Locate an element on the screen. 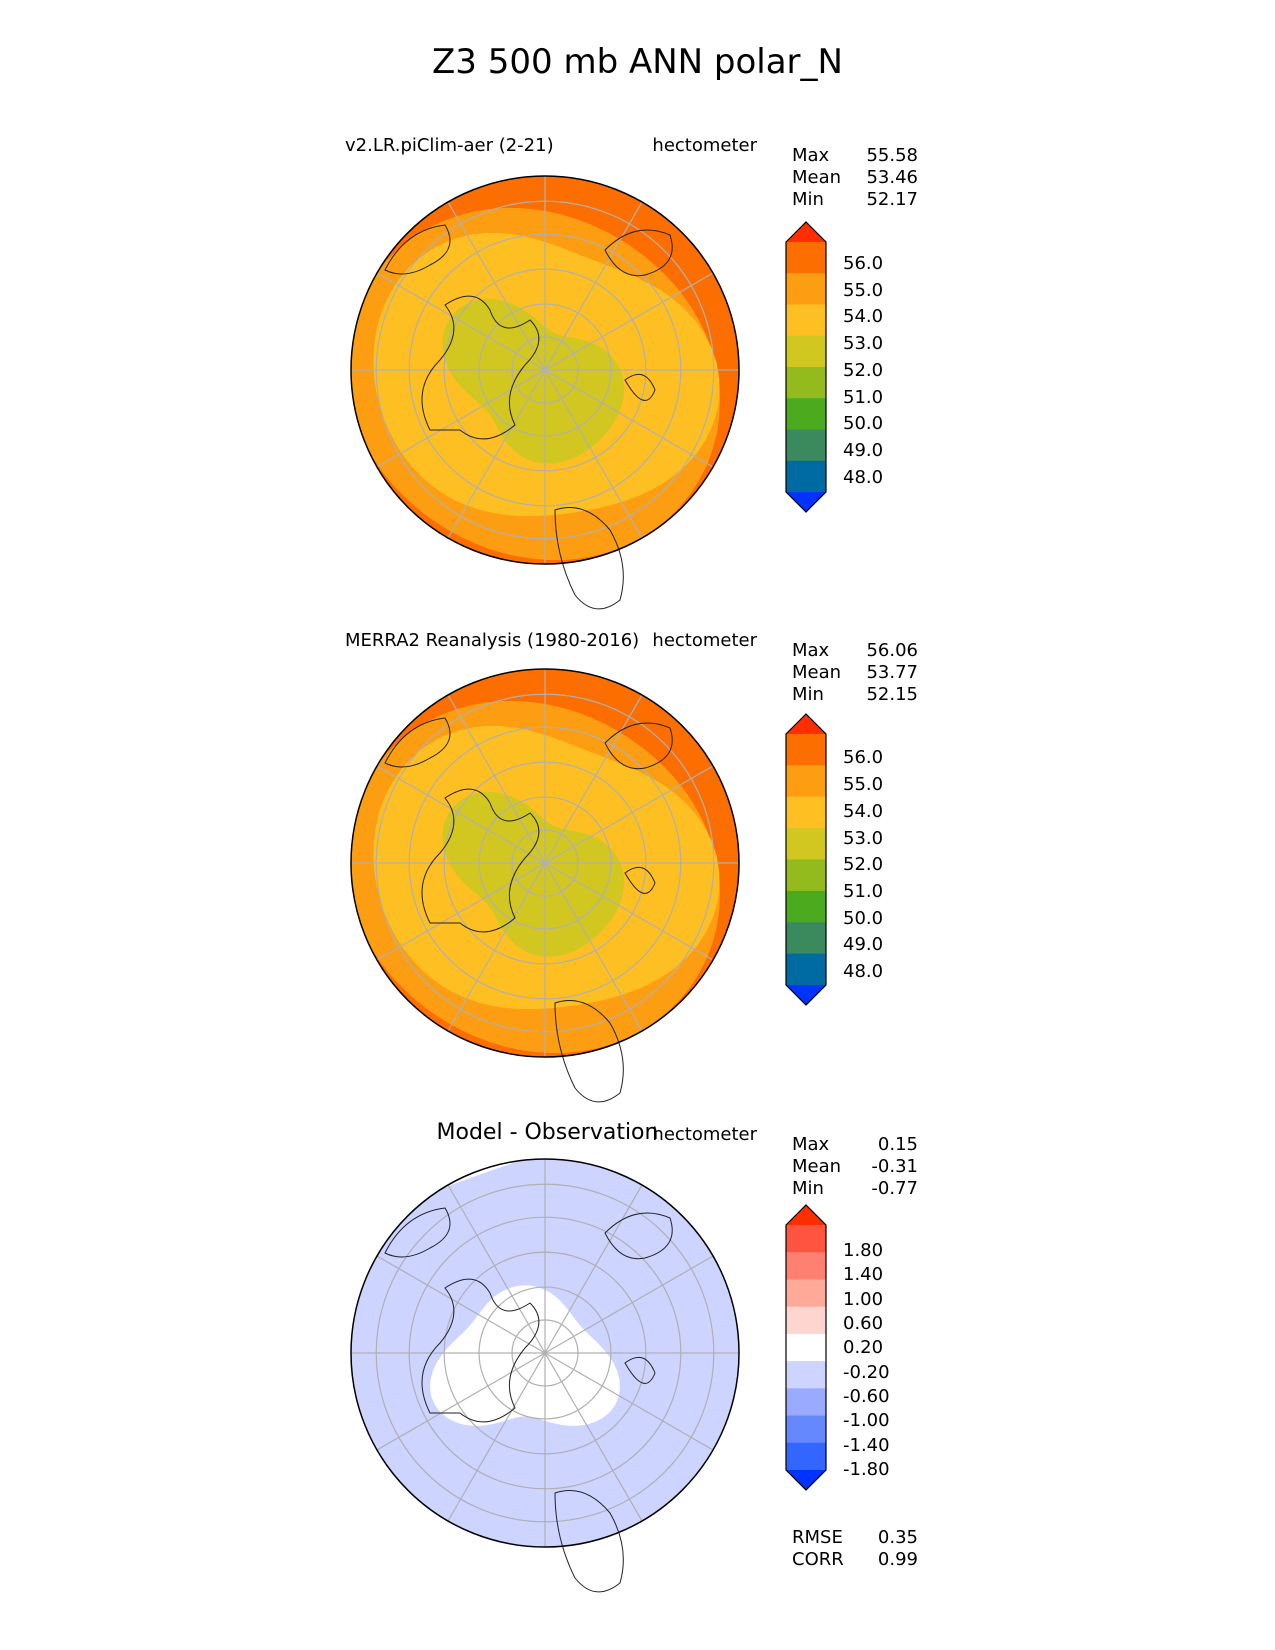  rmse-value: 0.35 is located at coordinates (897, 1537).